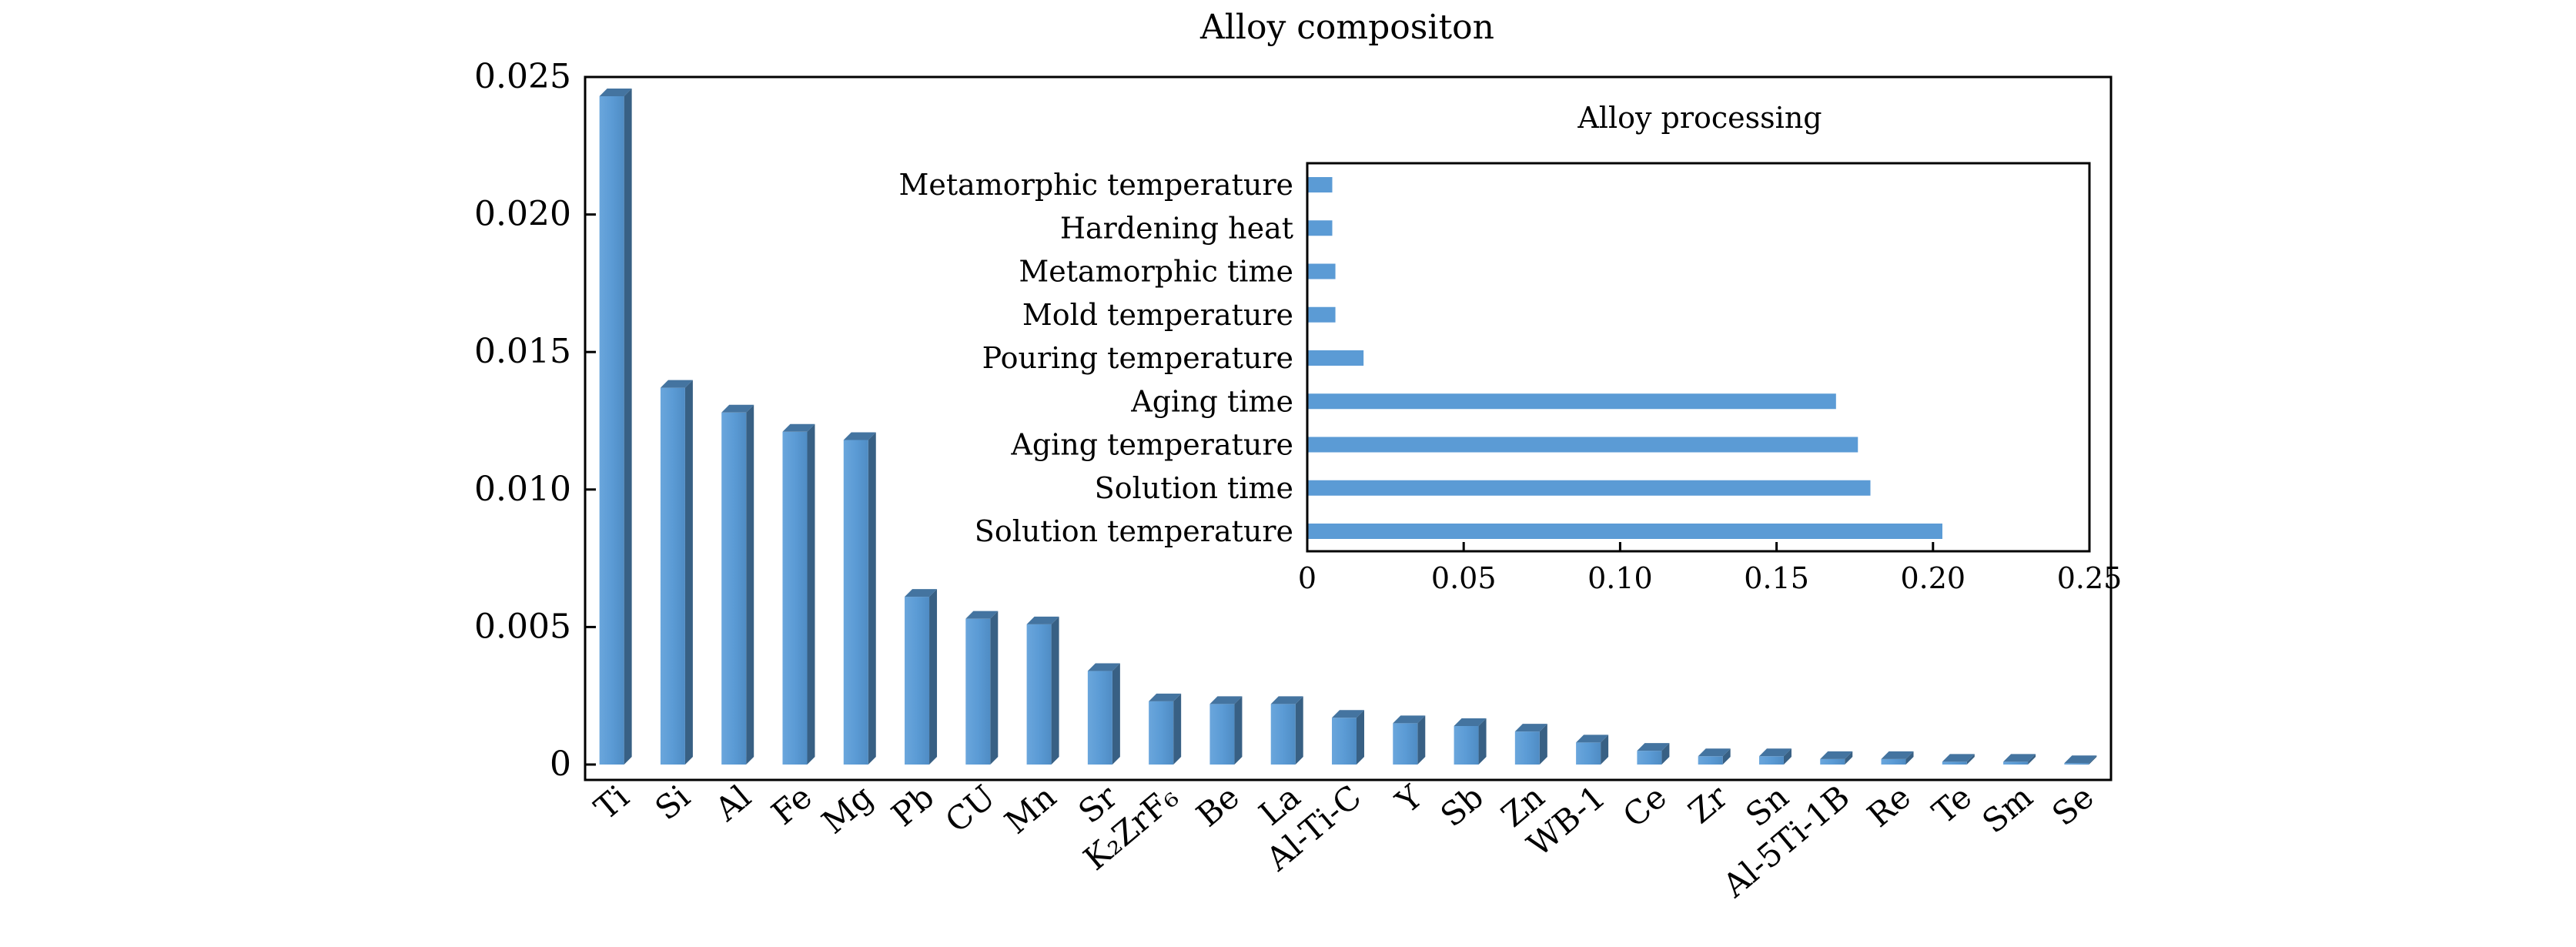 This screenshot has width=2576, height=947. What do you see at coordinates (2007, 809) in the screenshot?
I see `x-tick-label: Sm` at bounding box center [2007, 809].